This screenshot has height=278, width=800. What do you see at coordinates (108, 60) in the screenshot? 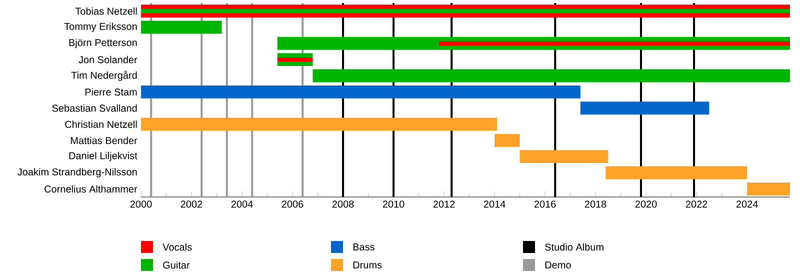
I see `y-tick-label: Jon Solander` at bounding box center [108, 60].